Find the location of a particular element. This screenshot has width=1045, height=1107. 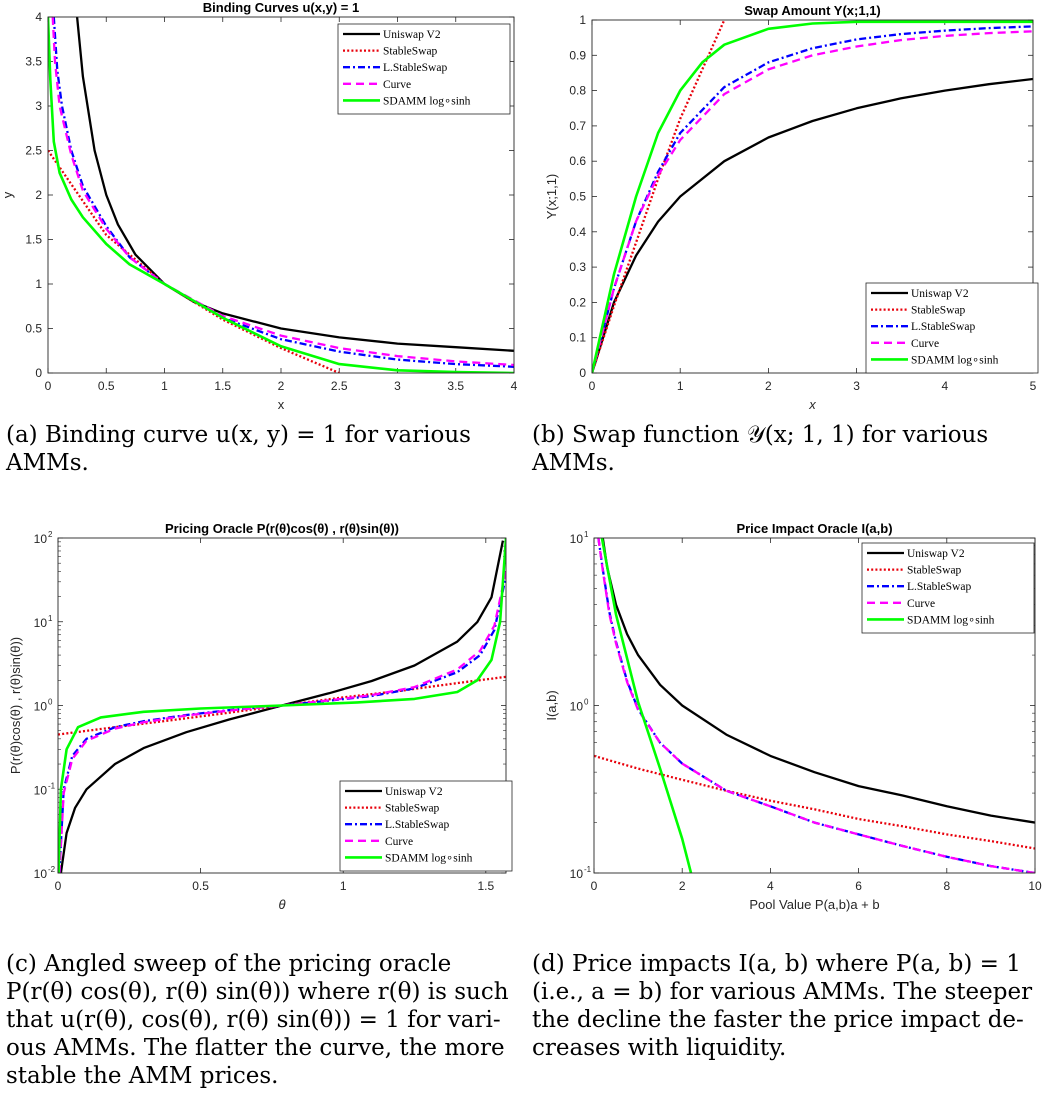

x-tick-label: 6 is located at coordinates (858, 886).